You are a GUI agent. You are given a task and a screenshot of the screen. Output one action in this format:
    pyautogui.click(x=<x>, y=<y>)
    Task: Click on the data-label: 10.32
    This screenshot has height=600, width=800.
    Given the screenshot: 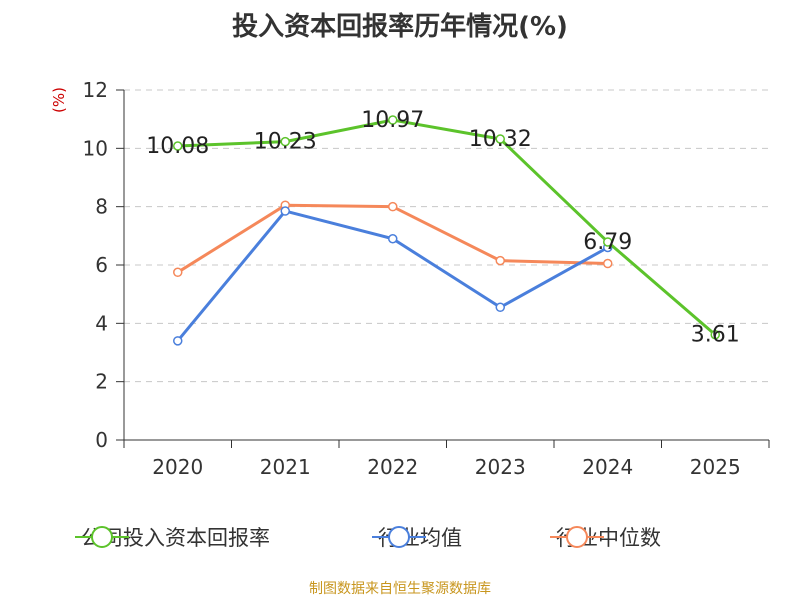 What is the action you would take?
    pyautogui.click(x=500, y=139)
    